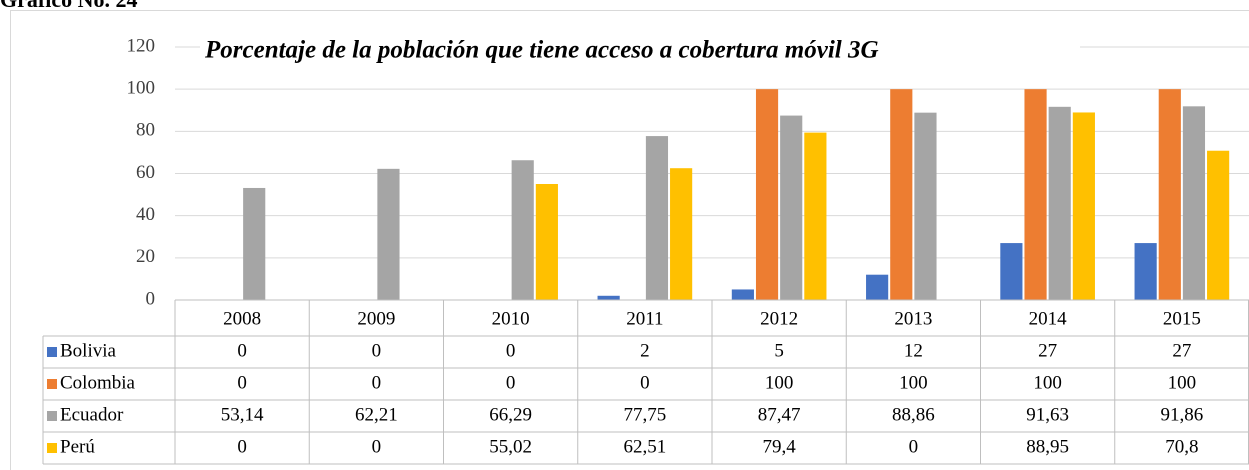  I want to click on data-label: 5, so click(779, 350).